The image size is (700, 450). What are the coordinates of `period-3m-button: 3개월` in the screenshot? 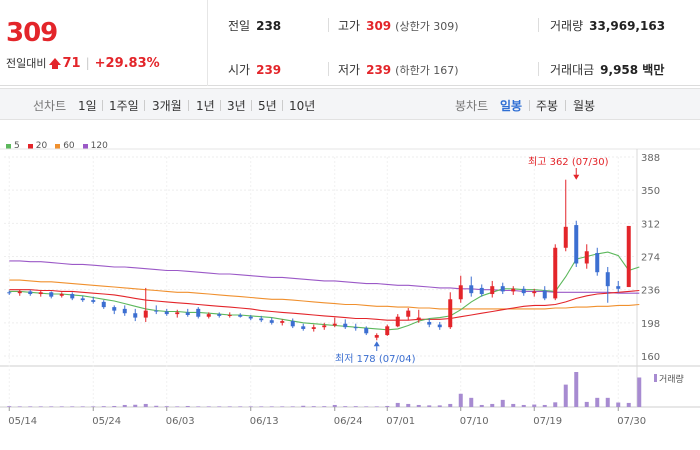 It's located at (167, 106).